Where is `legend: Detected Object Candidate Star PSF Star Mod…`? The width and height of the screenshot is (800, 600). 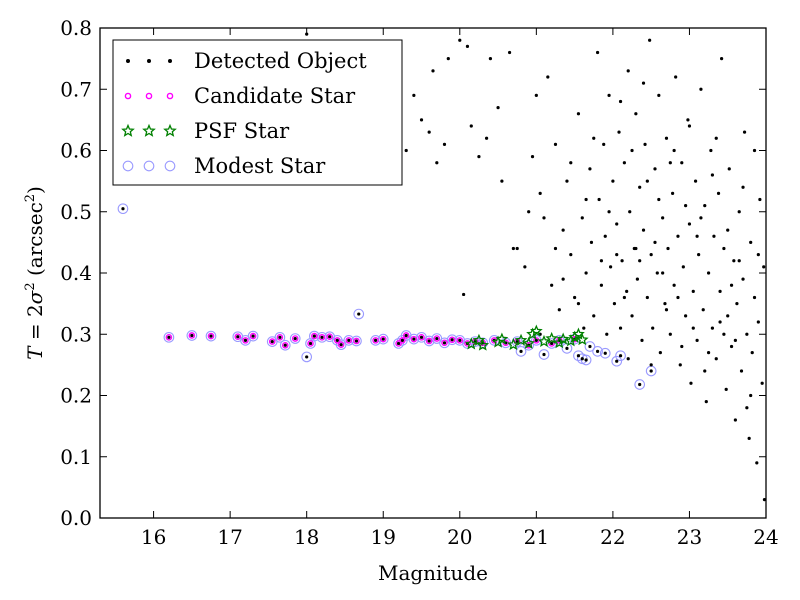 legend: Detected Object Candidate Star PSF Star Mod… is located at coordinates (257, 112).